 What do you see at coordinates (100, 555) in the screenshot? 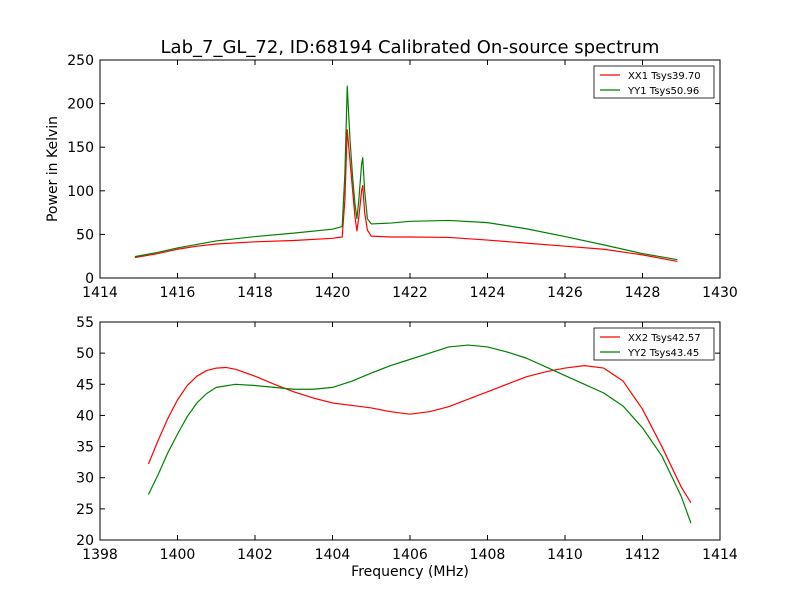
I see `x-tick-label: 1398` at bounding box center [100, 555].